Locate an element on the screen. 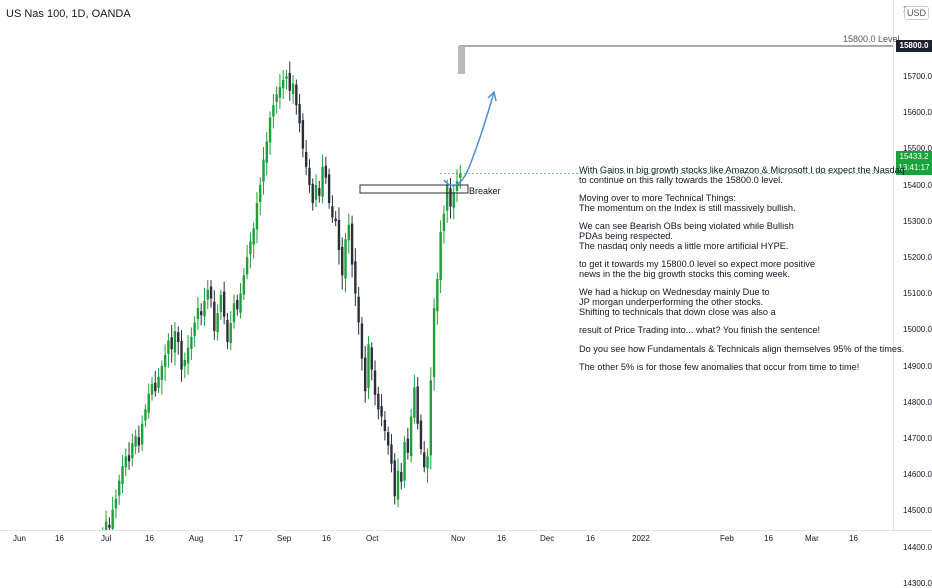  y-tick-label: 15400.0 is located at coordinates (917, 185).